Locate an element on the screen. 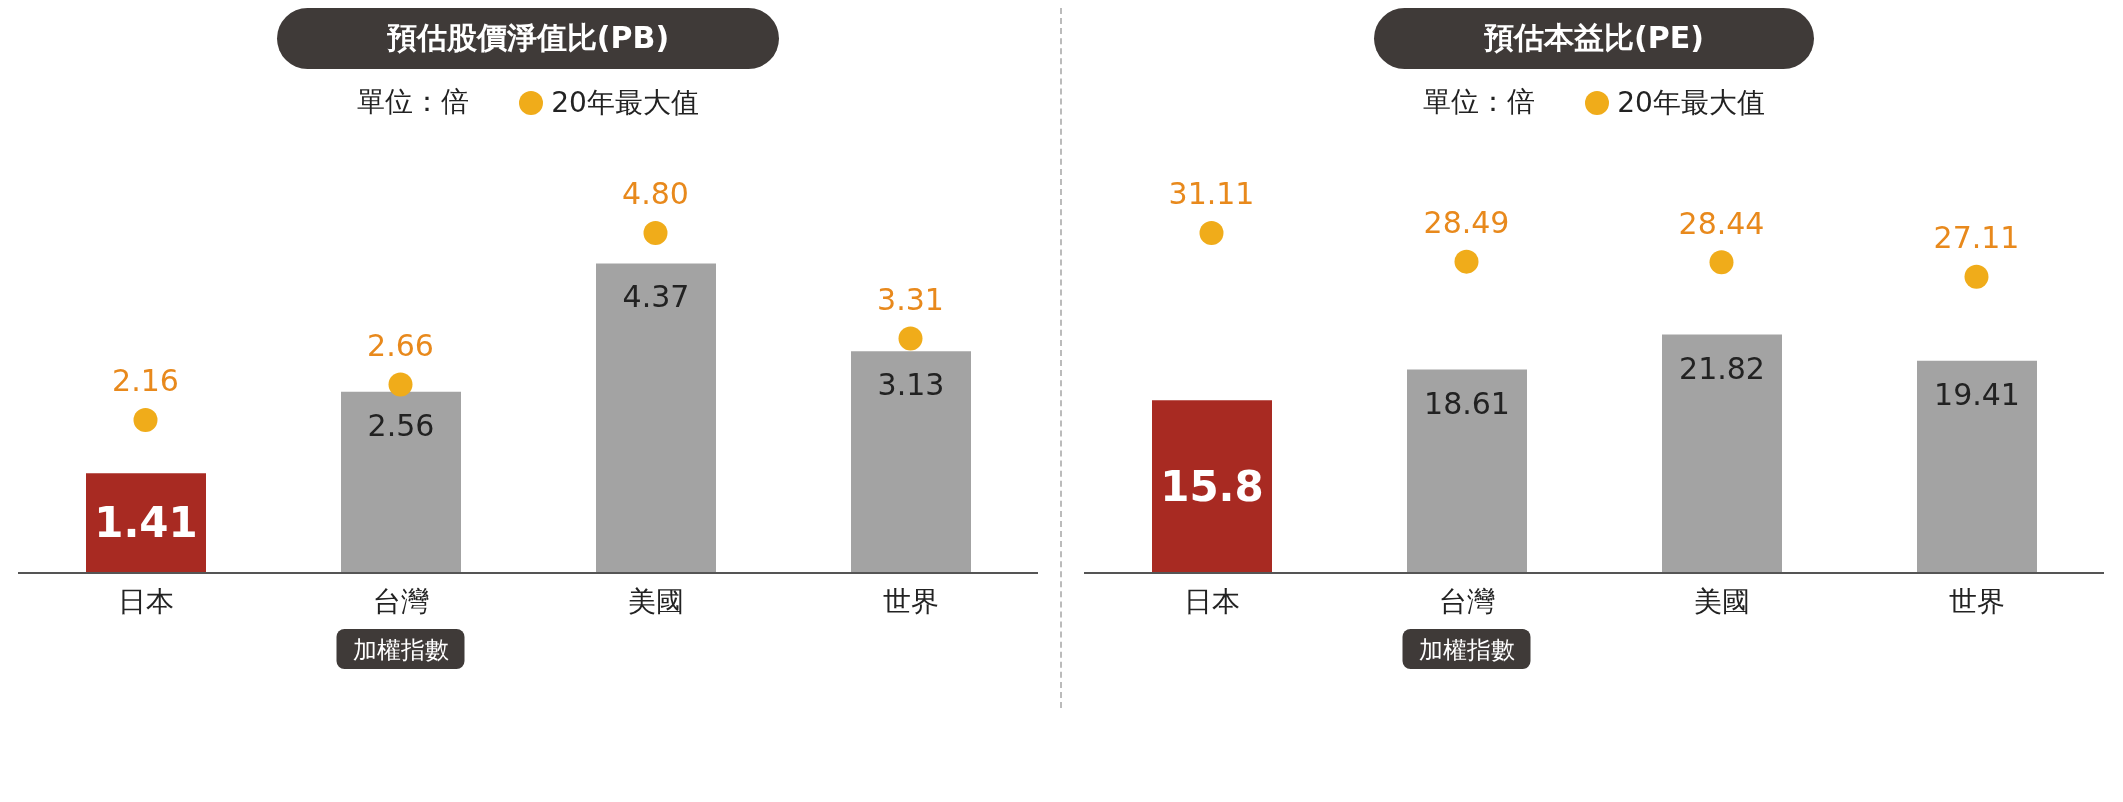 This screenshot has width=2123, height=802. data-label: 3.31 is located at coordinates (910, 300).